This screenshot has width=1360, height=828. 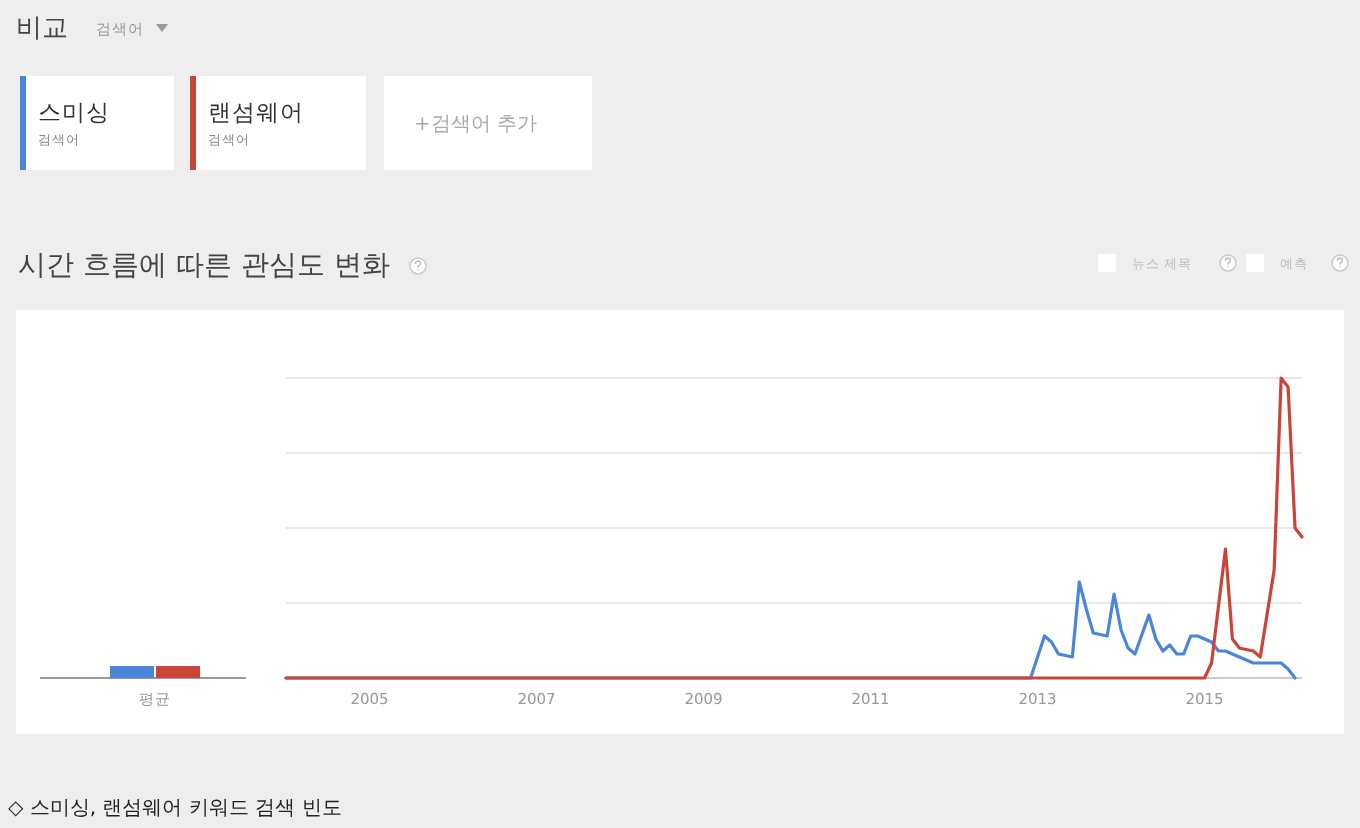 What do you see at coordinates (74, 112) in the screenshot?
I see `legend-label: 스미싱` at bounding box center [74, 112].